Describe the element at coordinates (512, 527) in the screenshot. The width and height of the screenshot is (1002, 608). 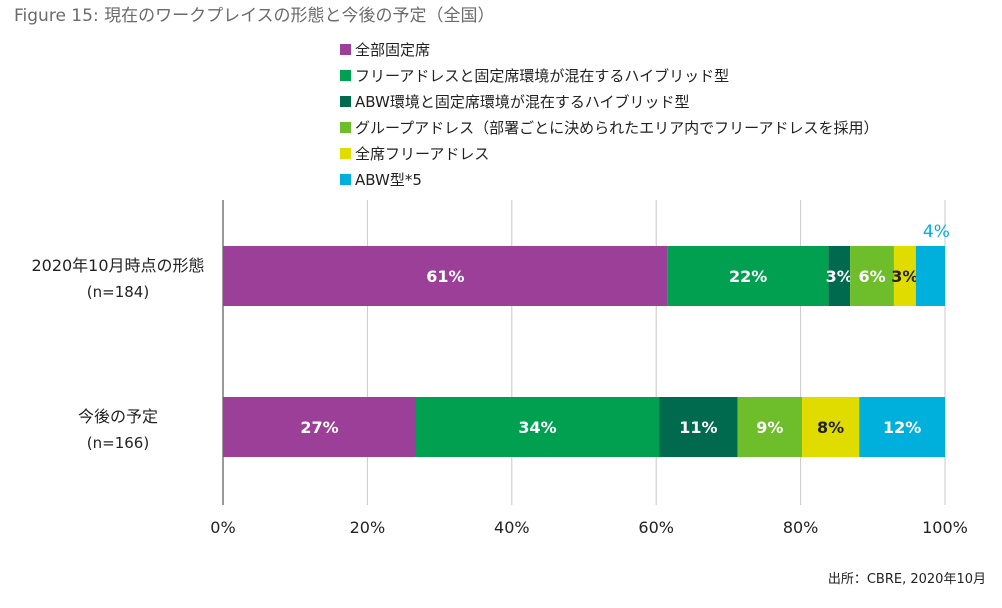
I see `x-tick-label: 40%` at that location.